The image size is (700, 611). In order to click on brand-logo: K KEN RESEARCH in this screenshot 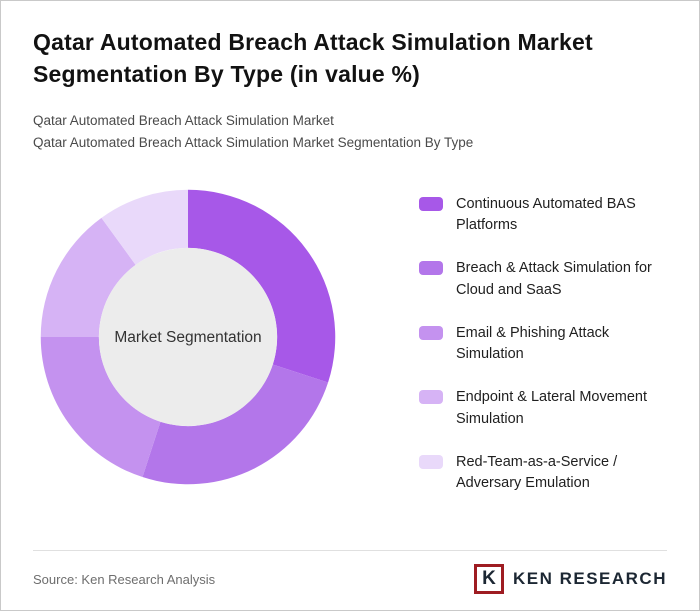, I will do `click(570, 579)`.